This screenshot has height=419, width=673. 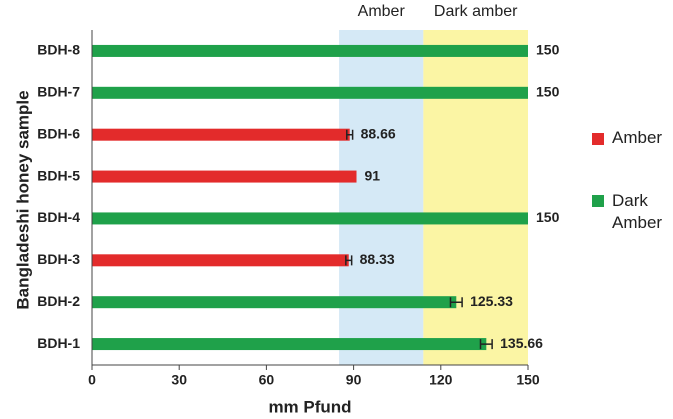 What do you see at coordinates (637, 211) in the screenshot?
I see `legend-label: Dark Amber` at bounding box center [637, 211].